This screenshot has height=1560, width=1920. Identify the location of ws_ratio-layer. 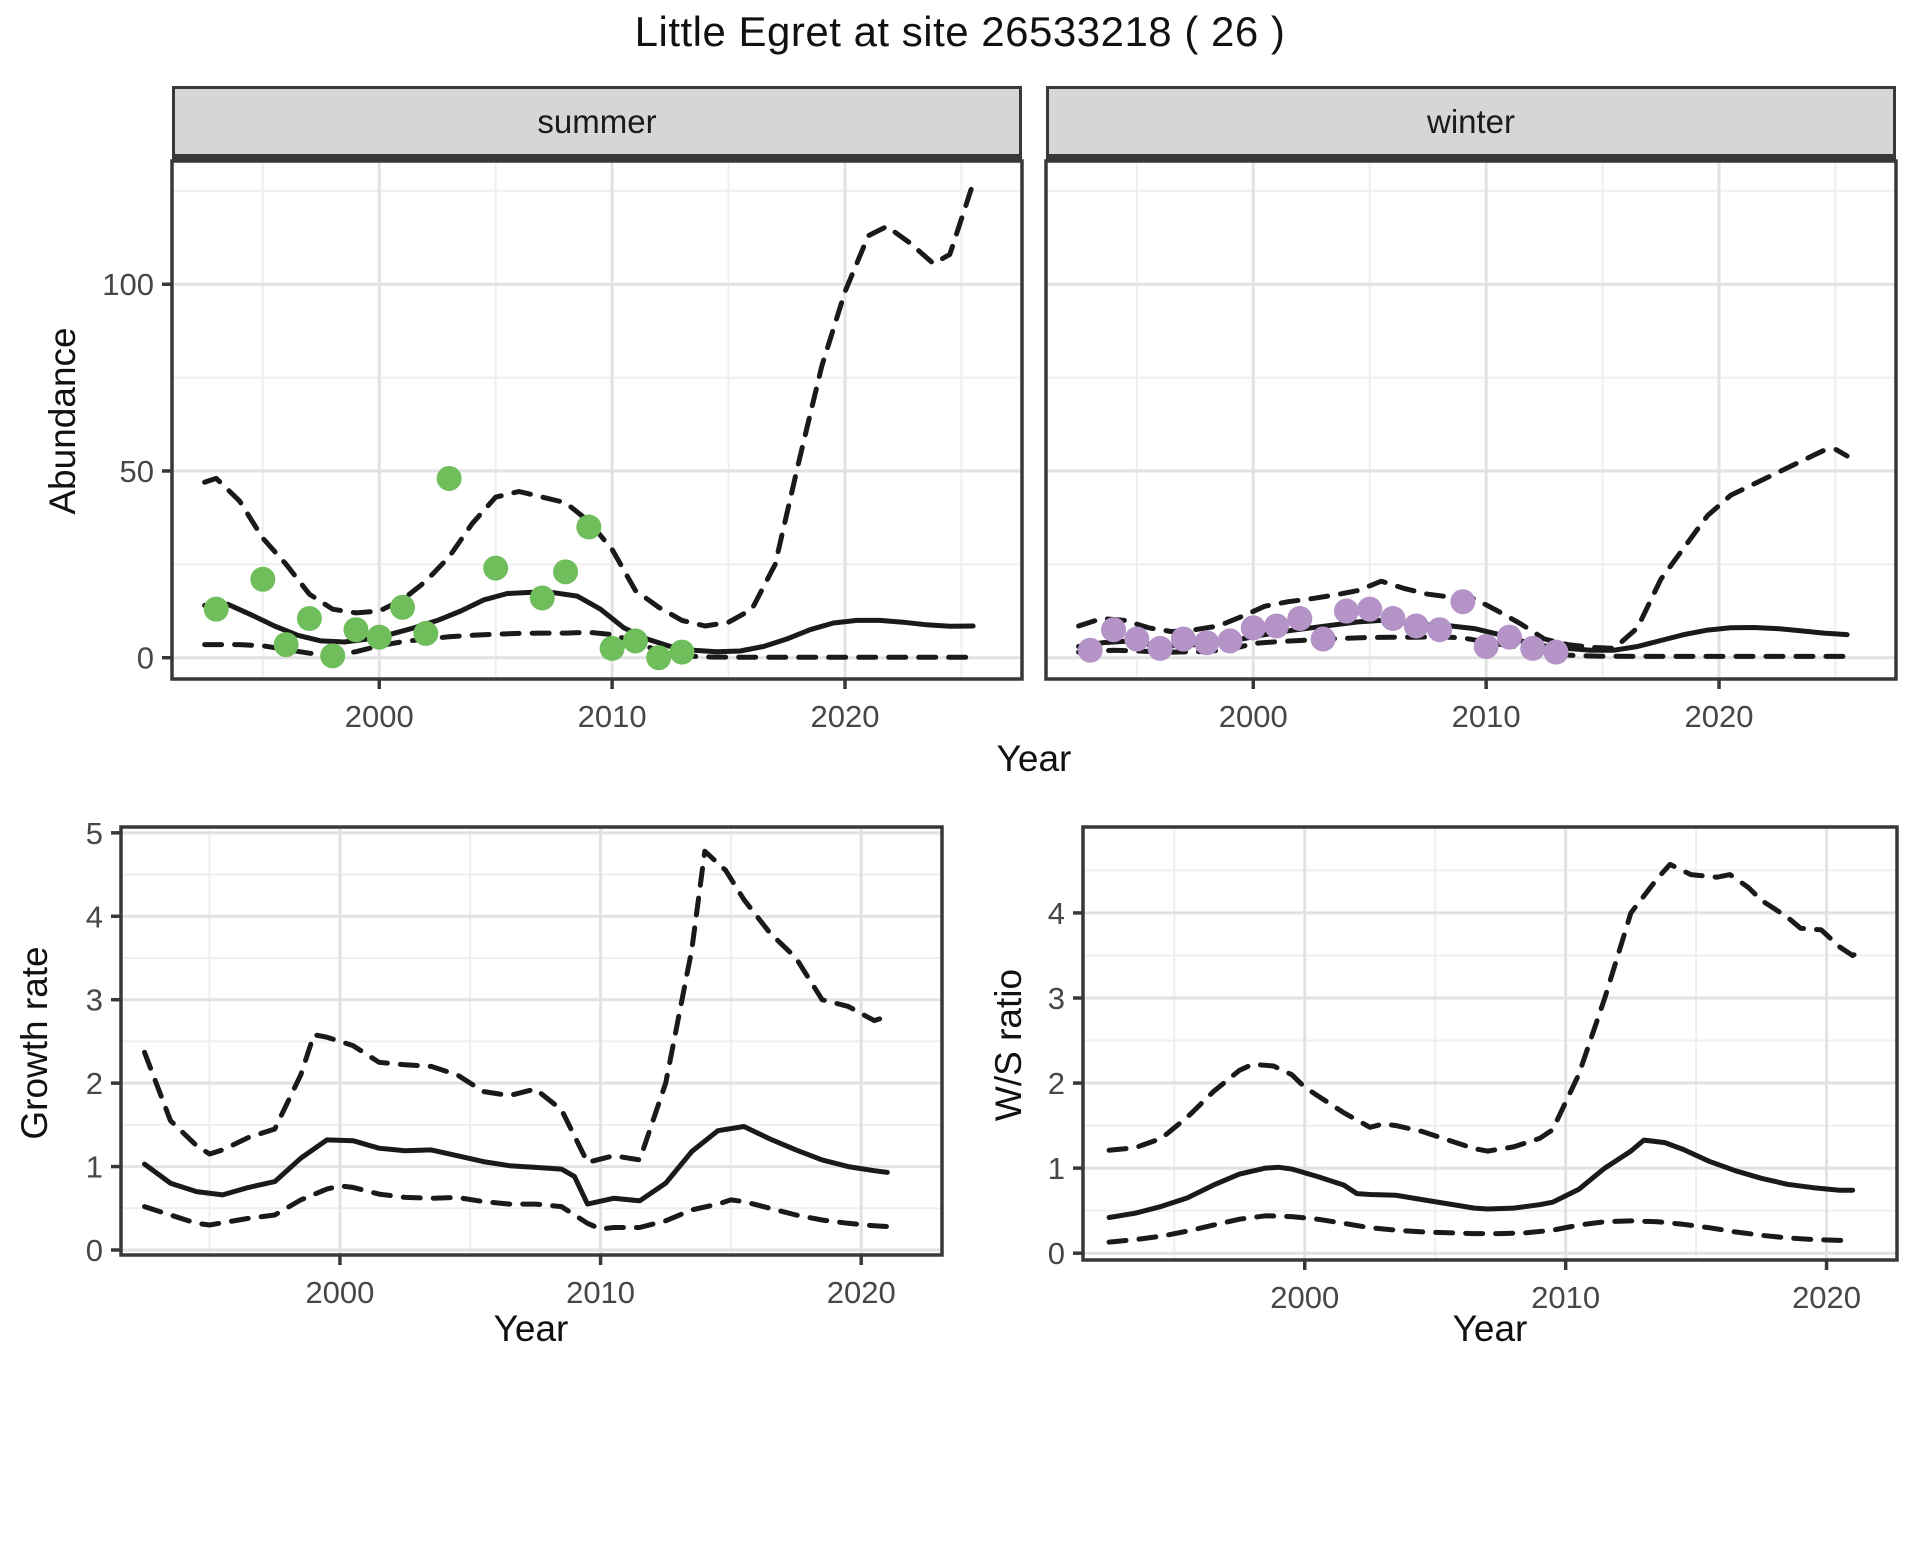
(1484, 1053).